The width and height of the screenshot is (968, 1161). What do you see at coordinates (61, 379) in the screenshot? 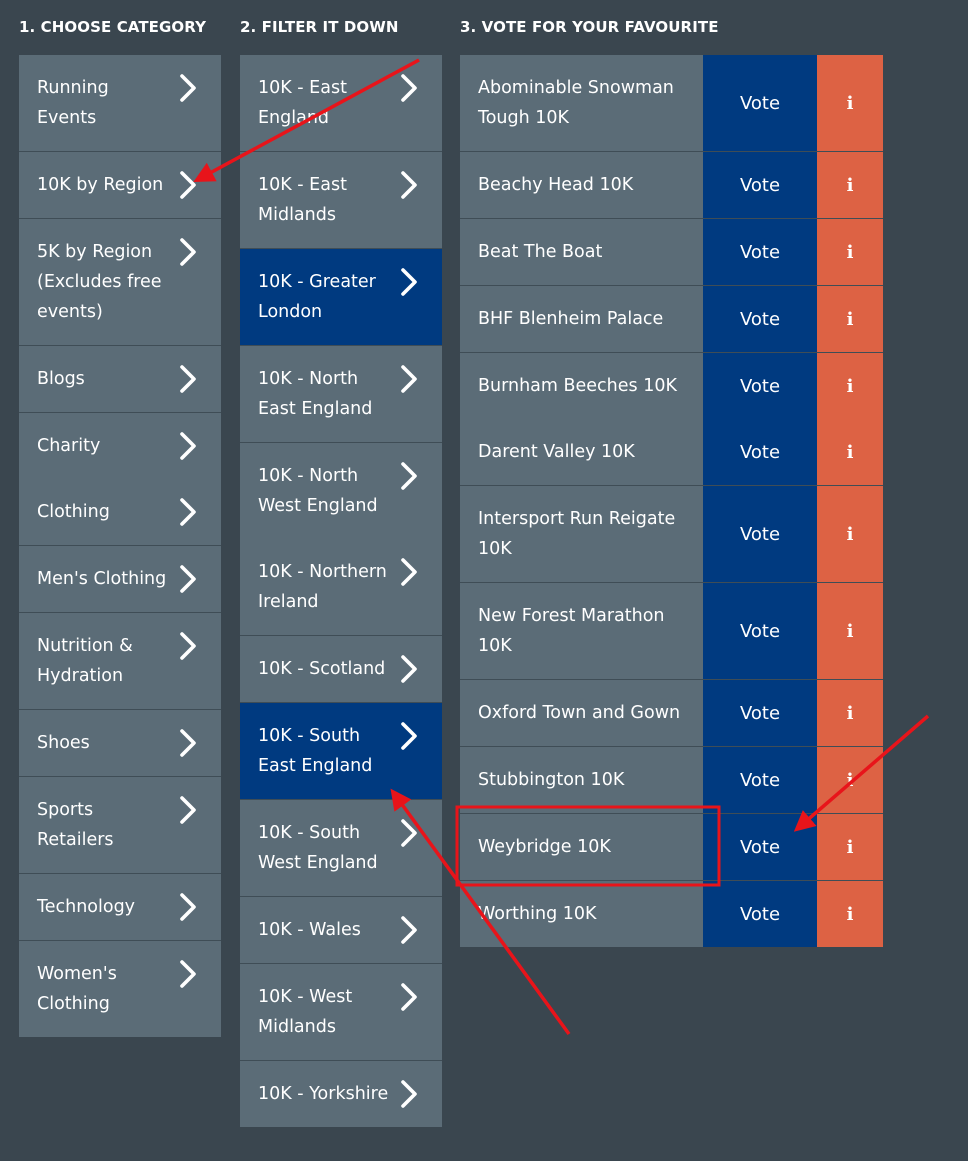
I see `category-label: Blogs` at bounding box center [61, 379].